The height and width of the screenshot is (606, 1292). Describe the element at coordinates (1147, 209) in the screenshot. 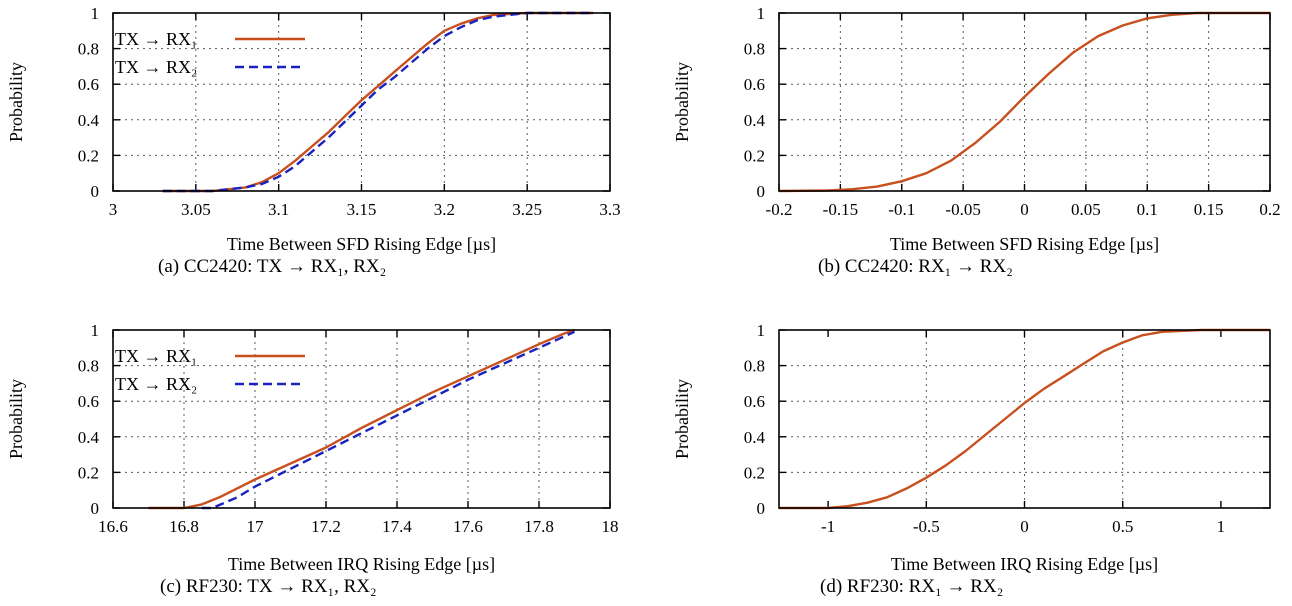

I see `x-tick-label: 0.1` at that location.